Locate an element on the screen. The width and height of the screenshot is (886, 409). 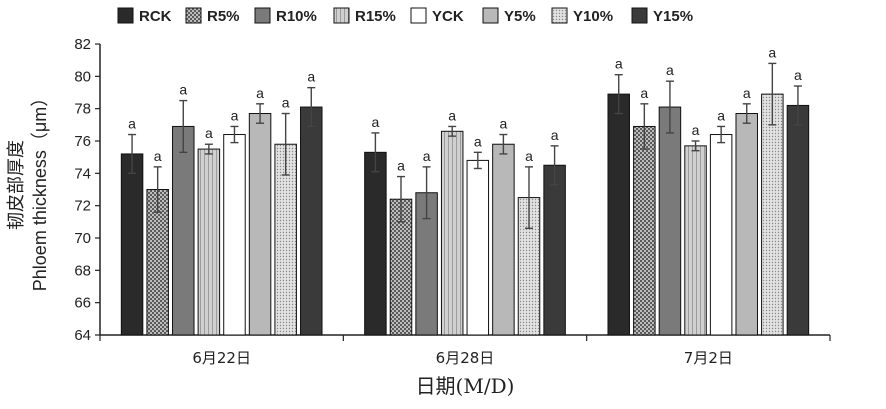
y-tick-label: 64 is located at coordinates (82, 335).